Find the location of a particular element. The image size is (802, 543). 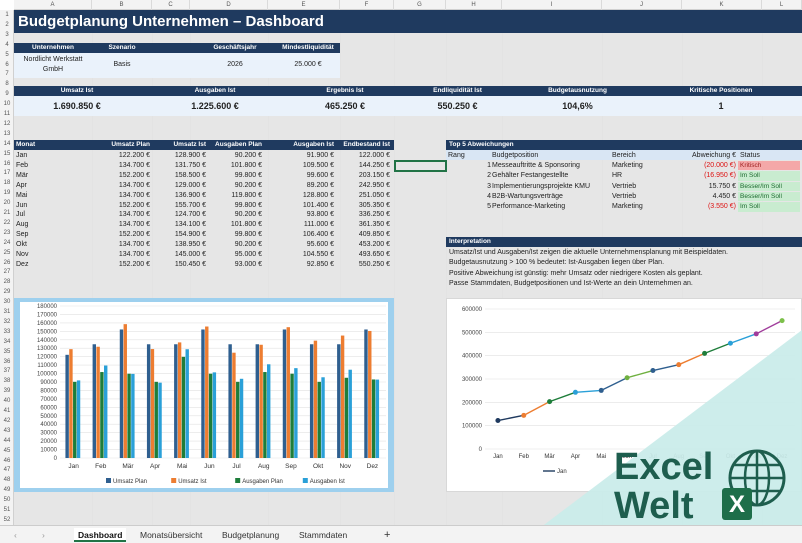

table-cell: 101.800 € is located at coordinates (246, 225).